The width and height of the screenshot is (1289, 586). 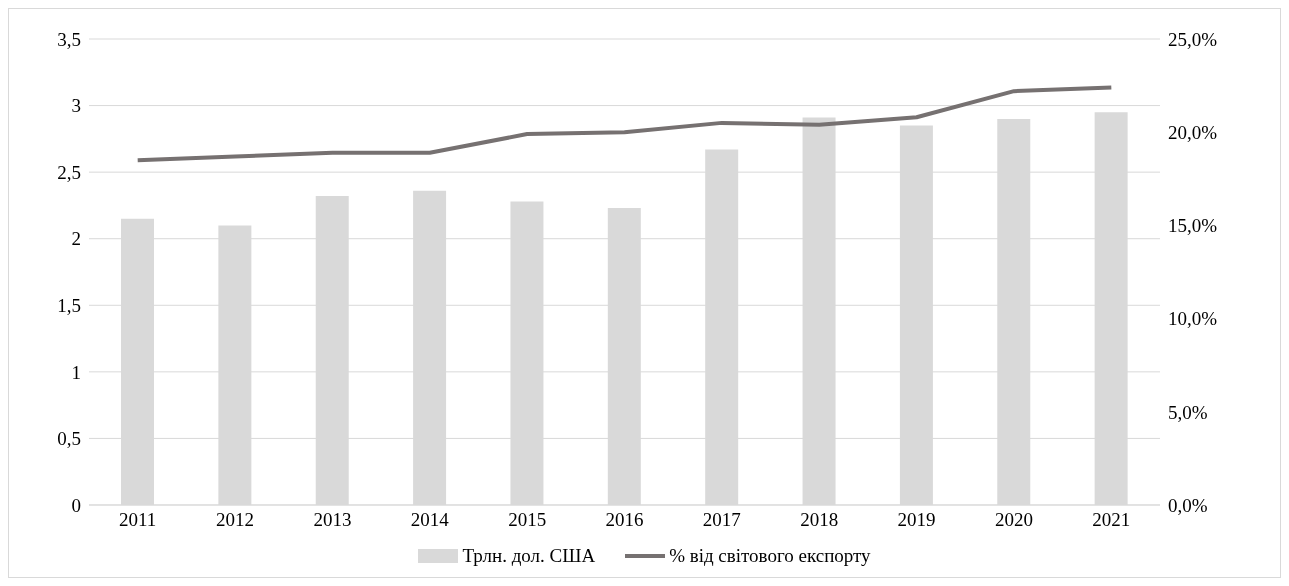 I want to click on line-series, so click(x=624, y=124).